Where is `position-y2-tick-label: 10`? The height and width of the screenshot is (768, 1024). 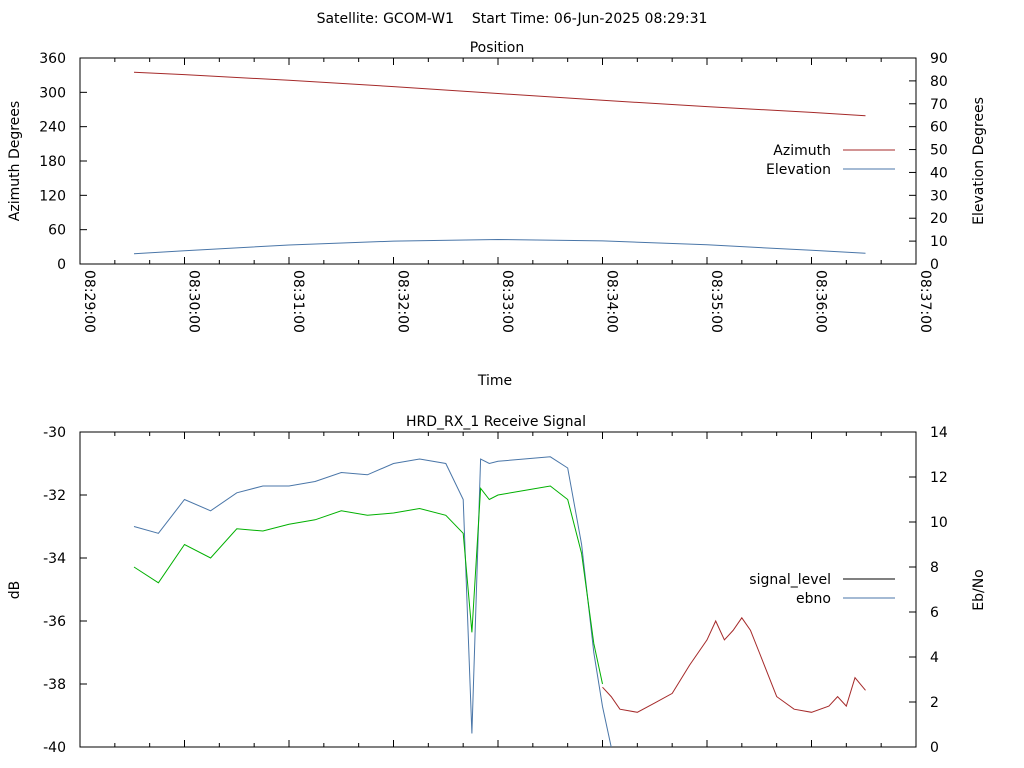
position-y2-tick-label: 10 is located at coordinates (939, 242).